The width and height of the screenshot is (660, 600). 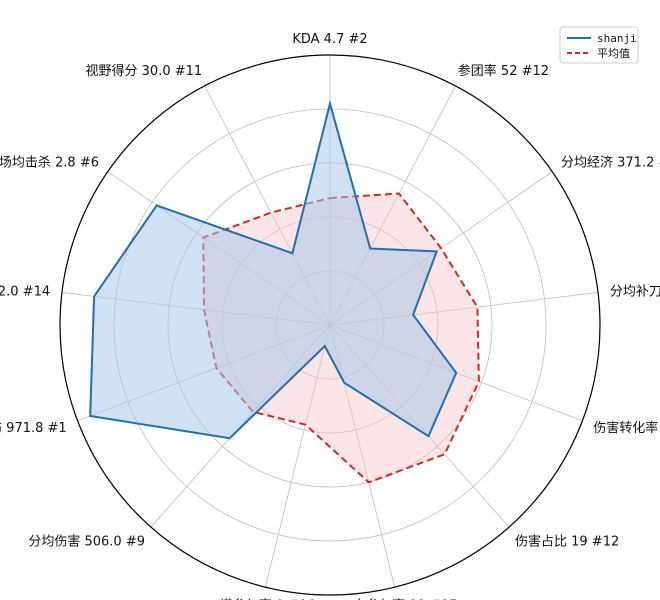 I want to click on legend-label-shanji: shanji, so click(x=617, y=38).